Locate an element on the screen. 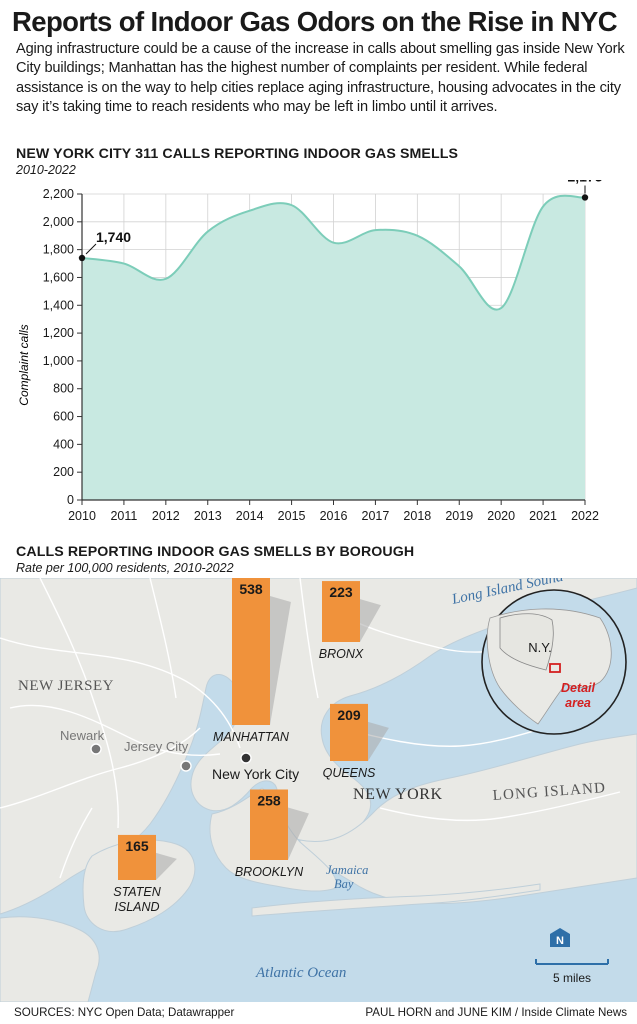  bar-value-label: 165 is located at coordinates (137, 846).